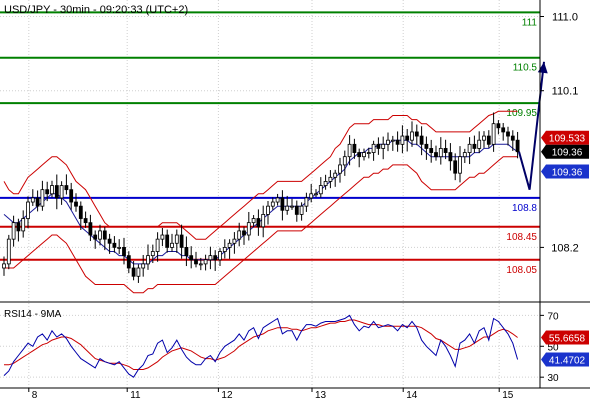  What do you see at coordinates (35, 395) in the screenshot?
I see `x-tick-label: 8` at bounding box center [35, 395].